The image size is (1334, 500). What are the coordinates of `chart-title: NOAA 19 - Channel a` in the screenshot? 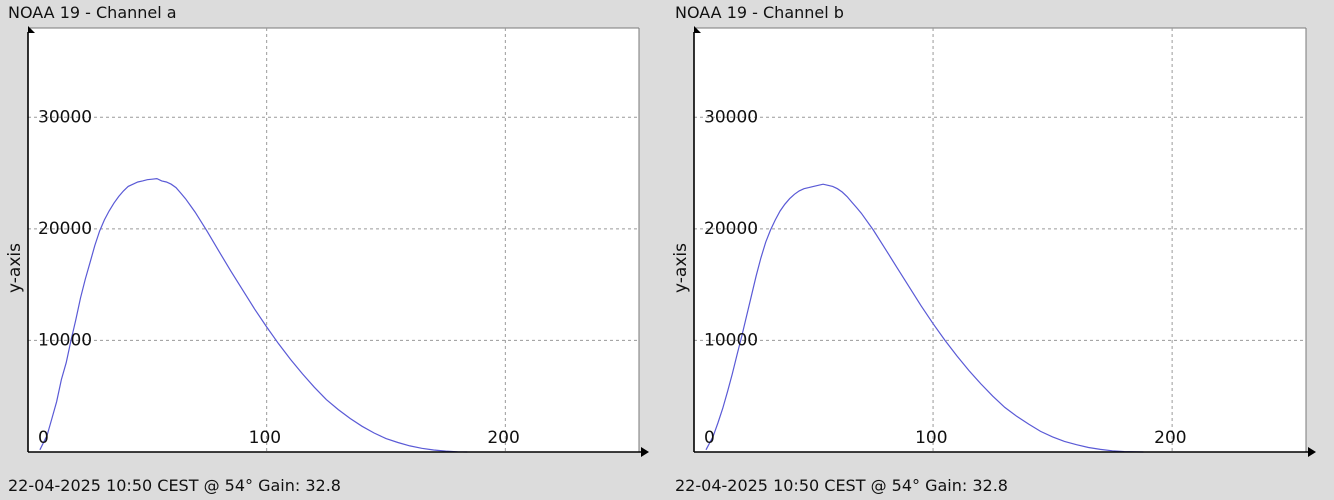 It's located at (92, 12).